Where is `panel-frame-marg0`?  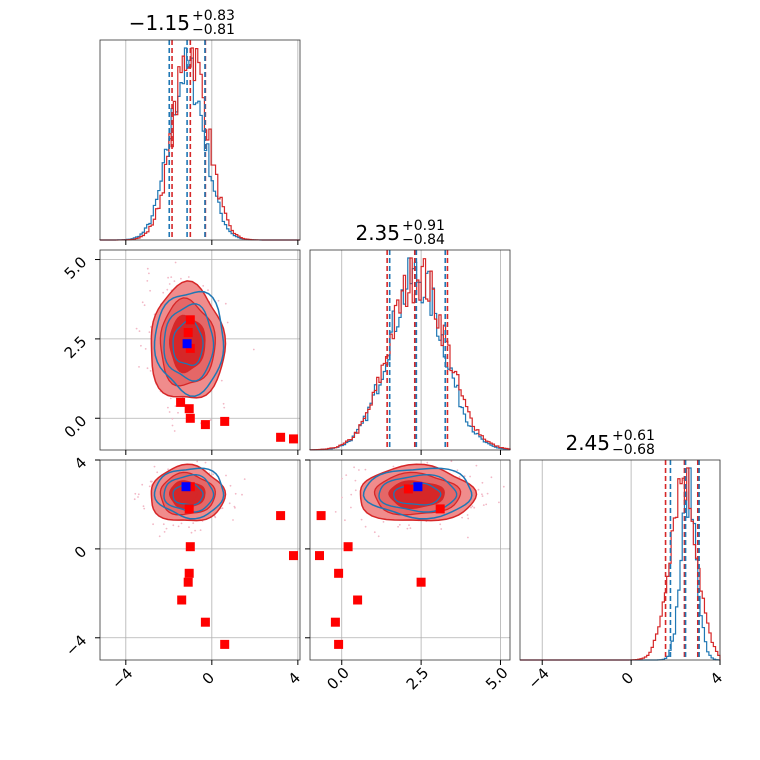 panel-frame-marg0 is located at coordinates (200, 140).